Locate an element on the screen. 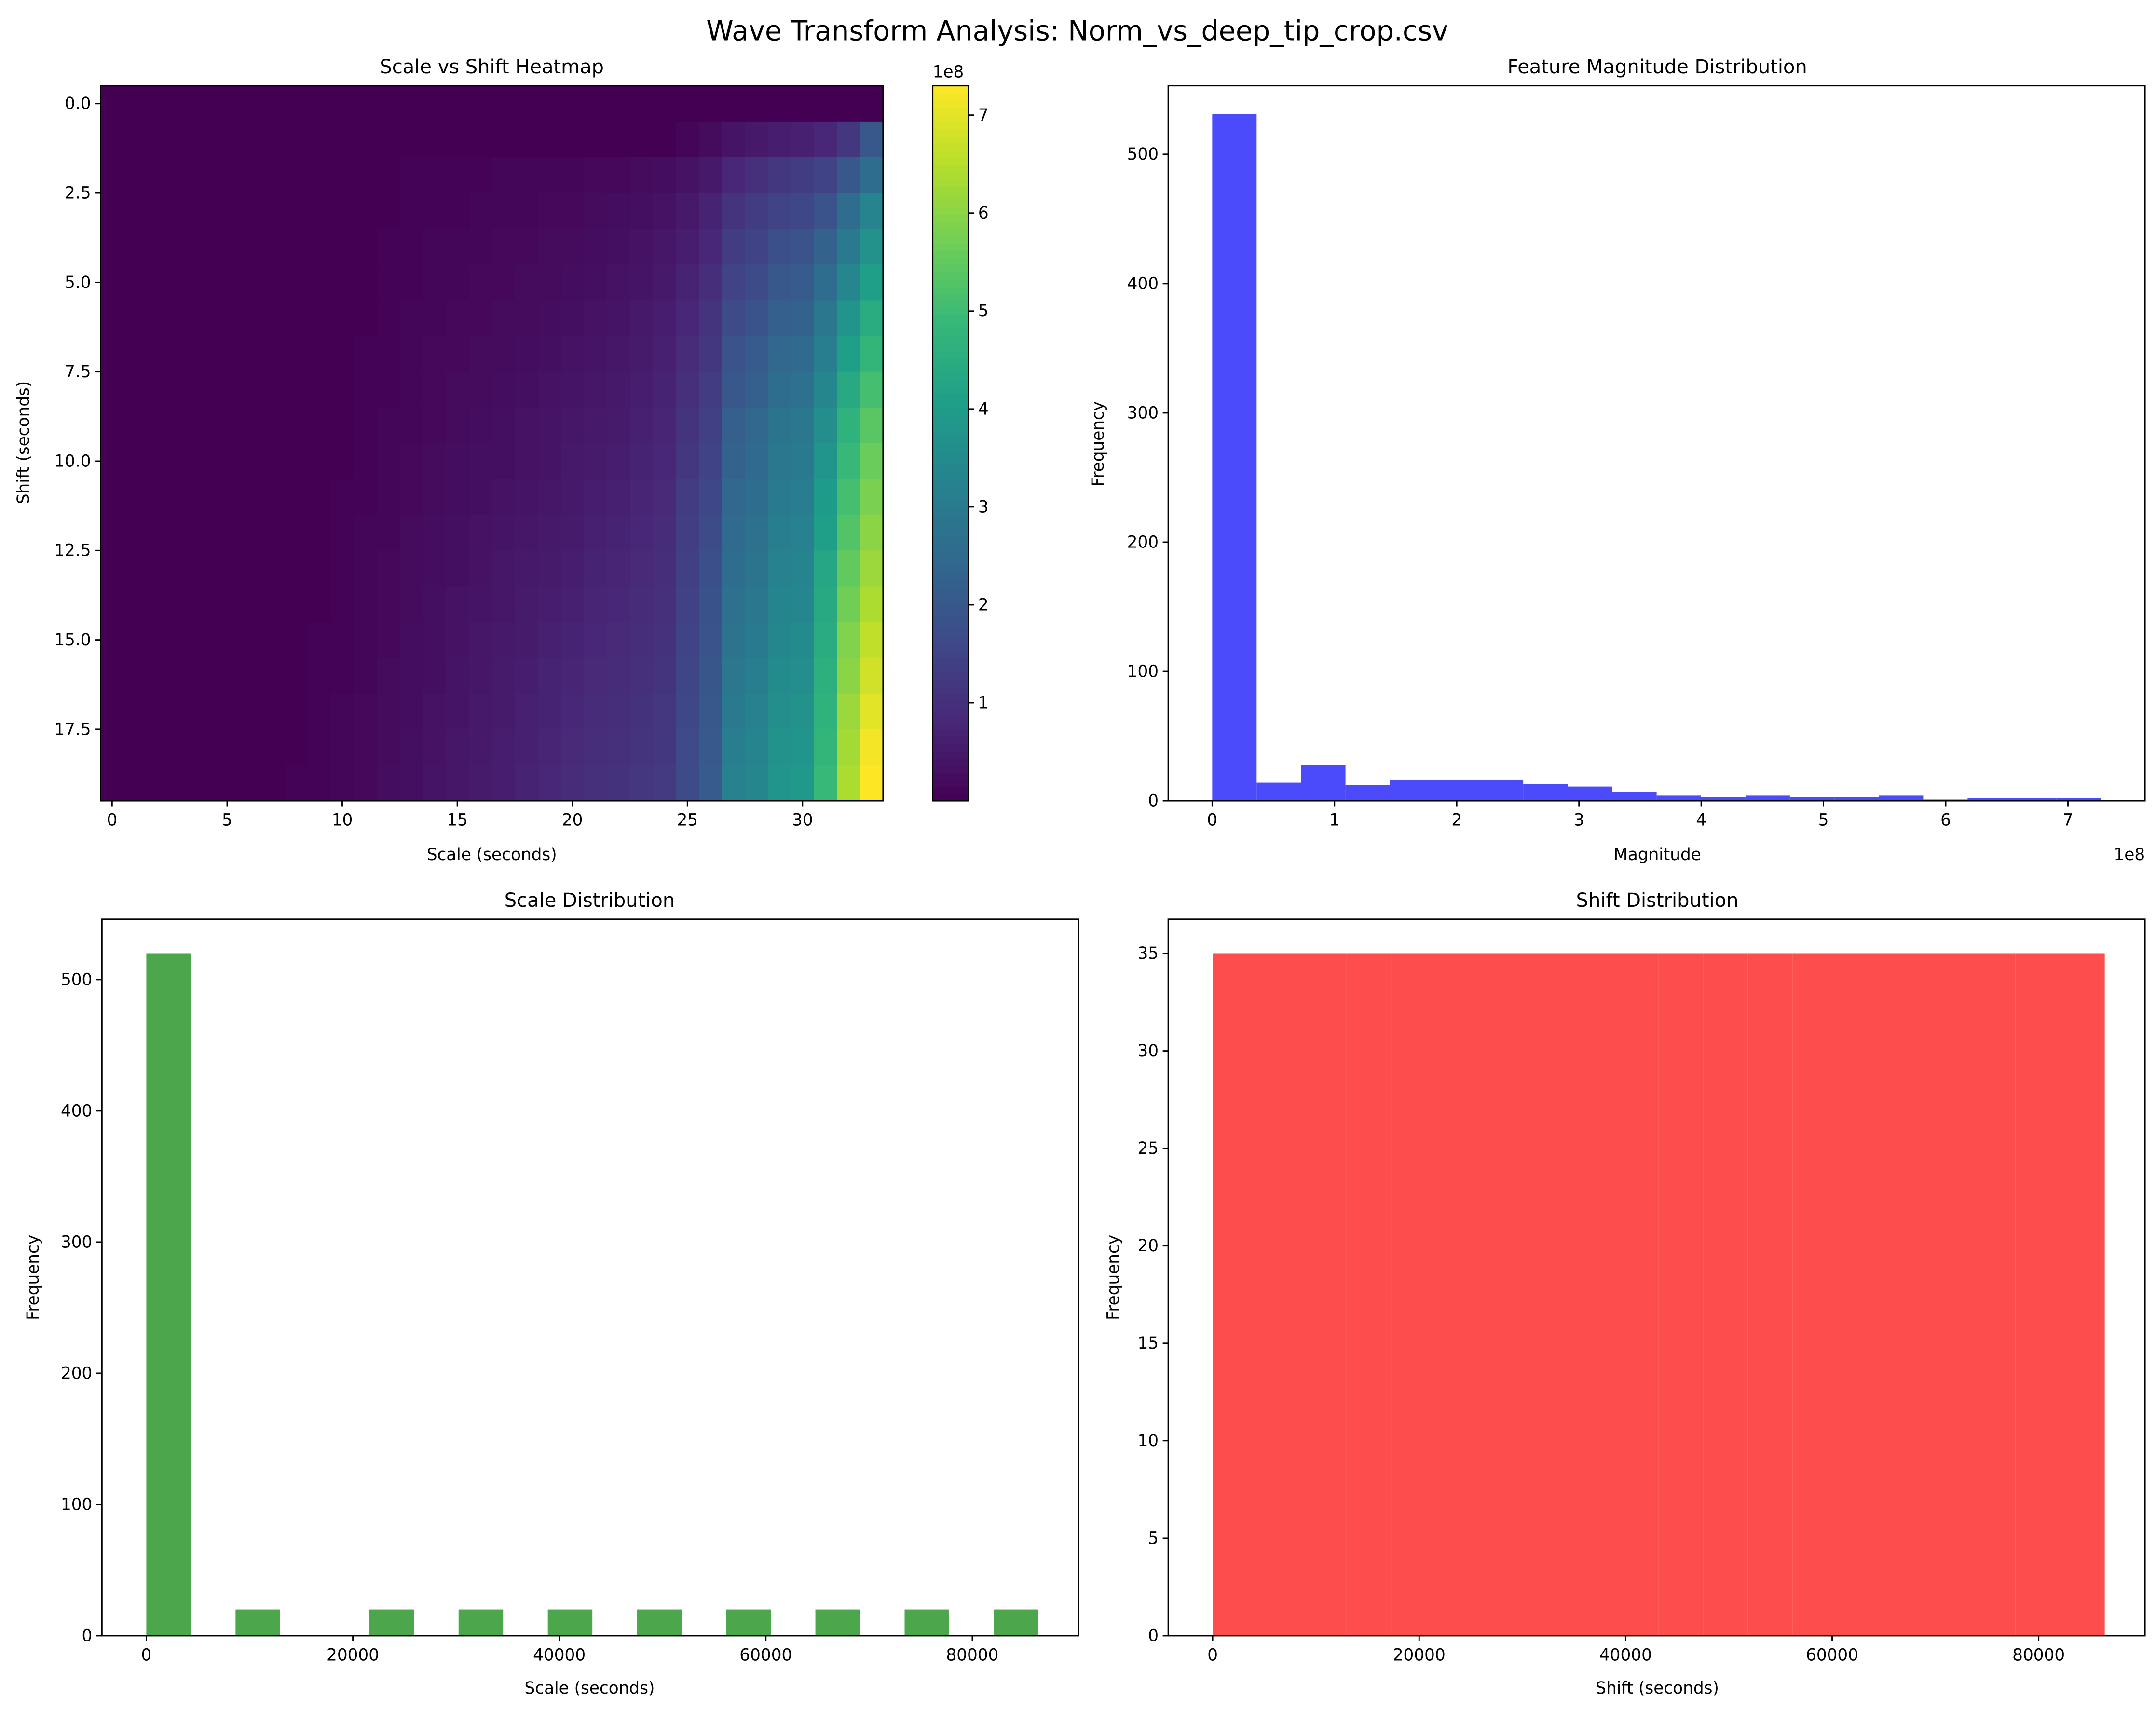 This screenshot has height=1709, width=2156. shift-y-tick-label: 35 is located at coordinates (1148, 953).